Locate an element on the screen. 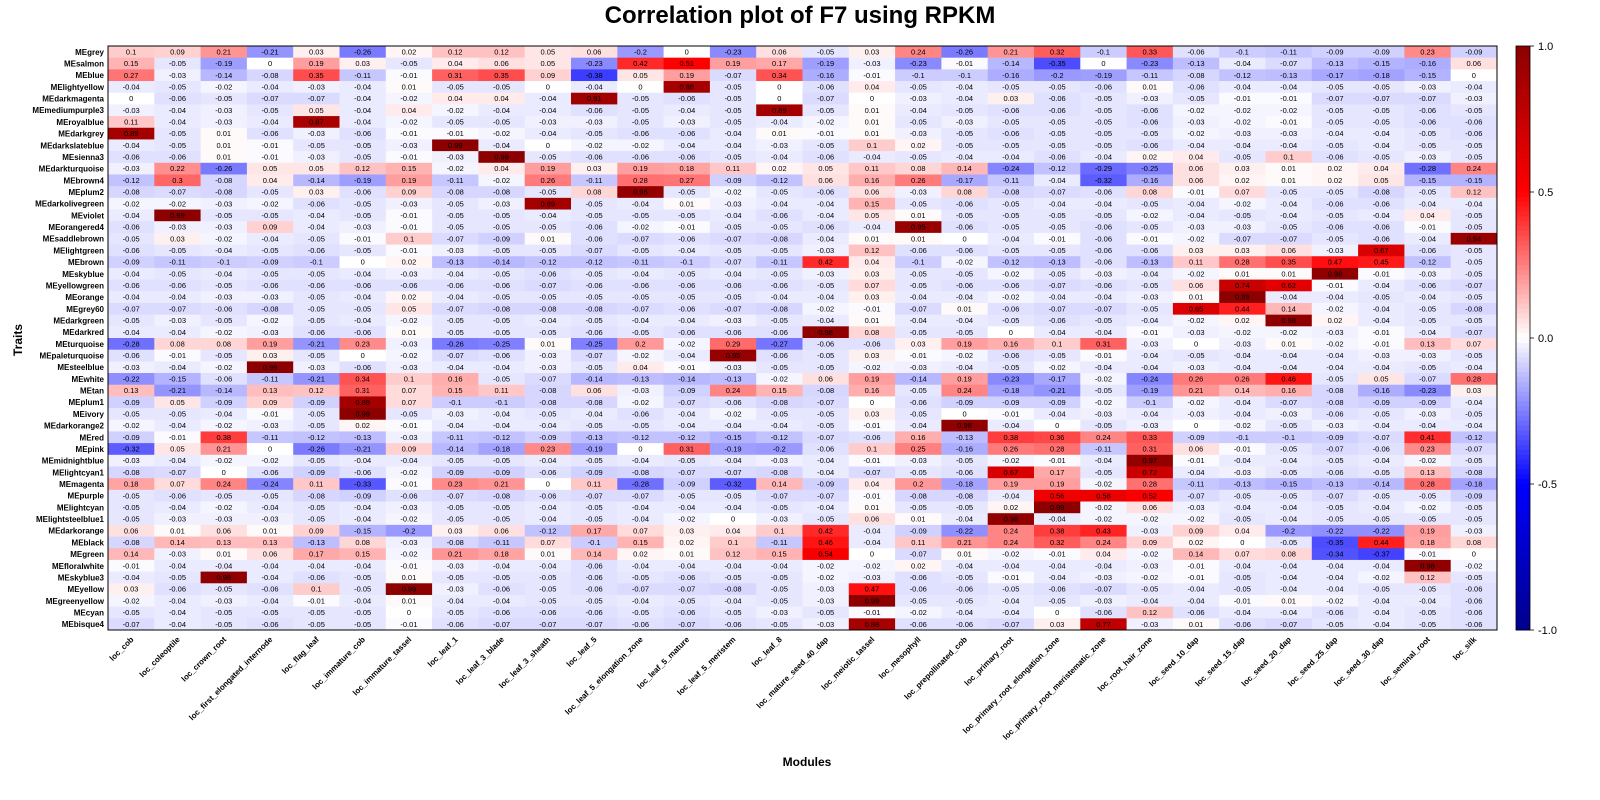  heatmap-cell-value: -0.01 is located at coordinates (871, 75).